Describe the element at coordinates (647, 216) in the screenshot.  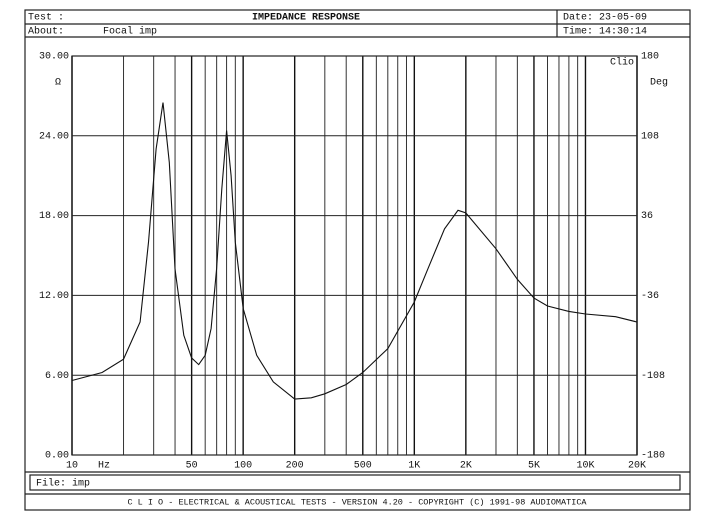
I see `y2-tick-label: 36` at that location.